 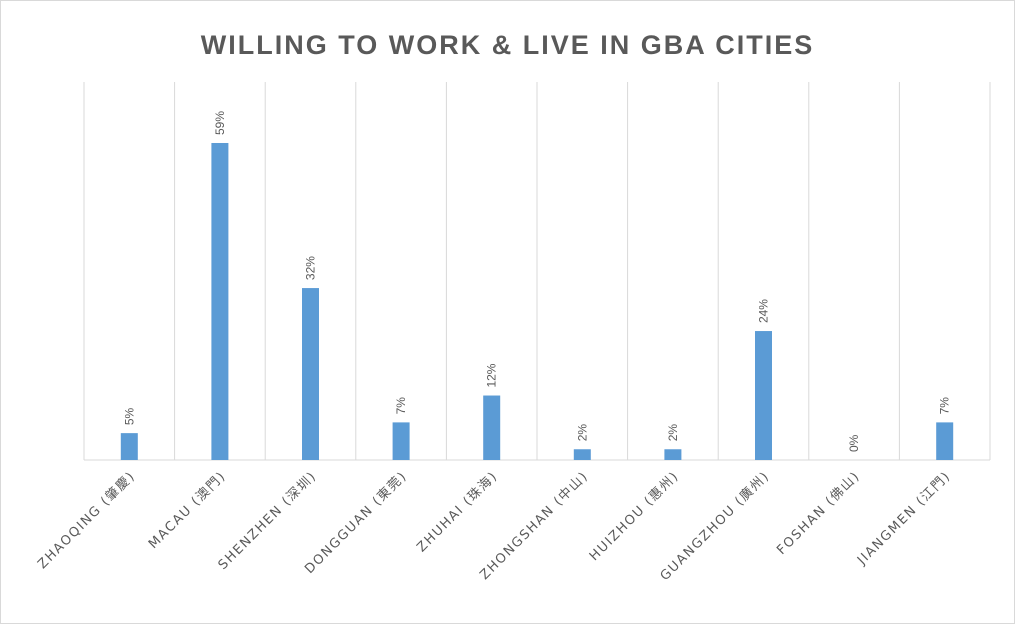 I want to click on x-tick-label-9: JIANGMEN (江門), so click(x=904, y=519).